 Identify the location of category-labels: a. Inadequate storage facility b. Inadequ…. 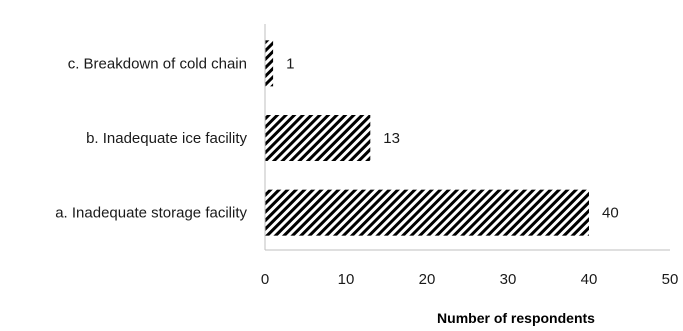
(151, 138).